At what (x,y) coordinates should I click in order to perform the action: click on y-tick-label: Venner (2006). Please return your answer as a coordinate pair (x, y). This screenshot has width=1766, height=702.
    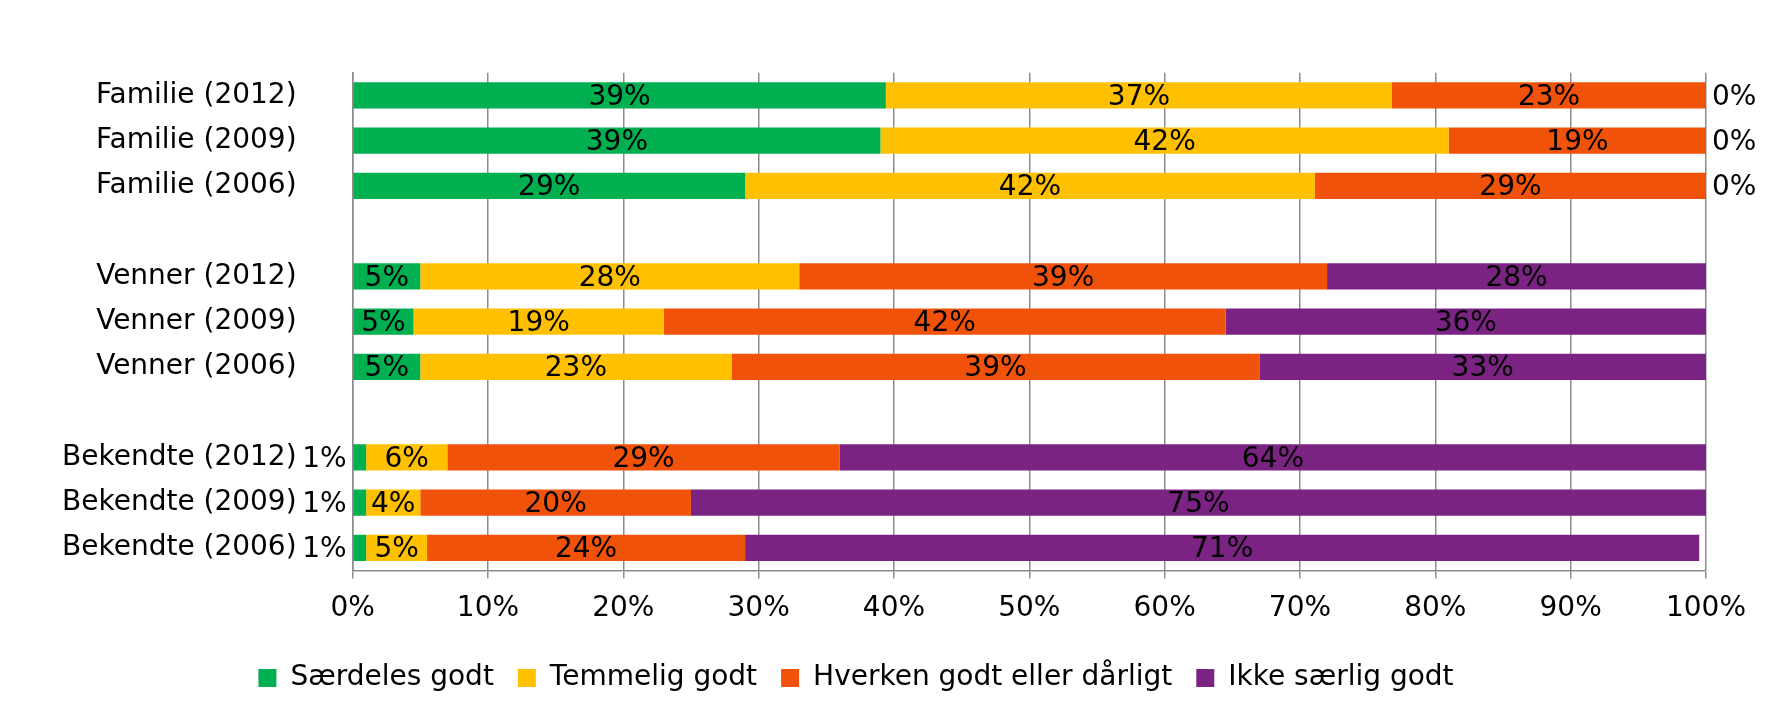
    Looking at the image, I should click on (196, 365).